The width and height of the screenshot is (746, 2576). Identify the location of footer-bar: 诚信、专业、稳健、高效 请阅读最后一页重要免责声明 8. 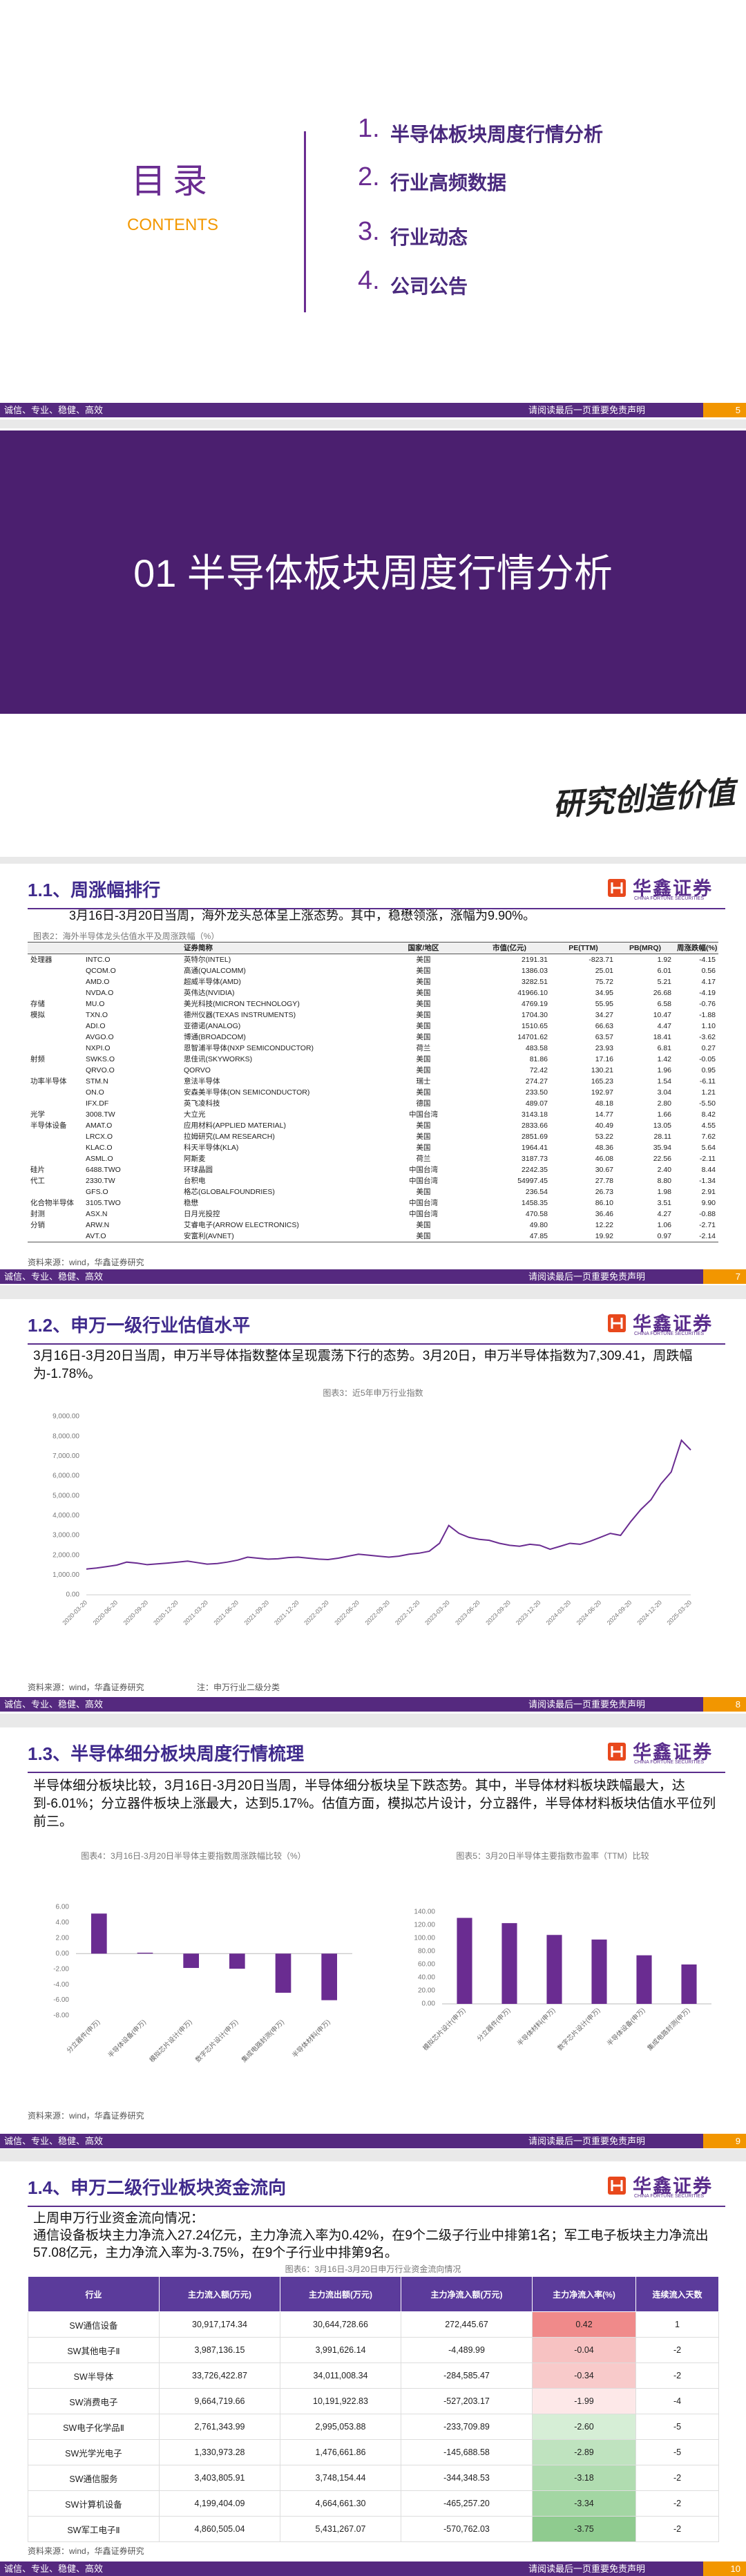
(373, 1704).